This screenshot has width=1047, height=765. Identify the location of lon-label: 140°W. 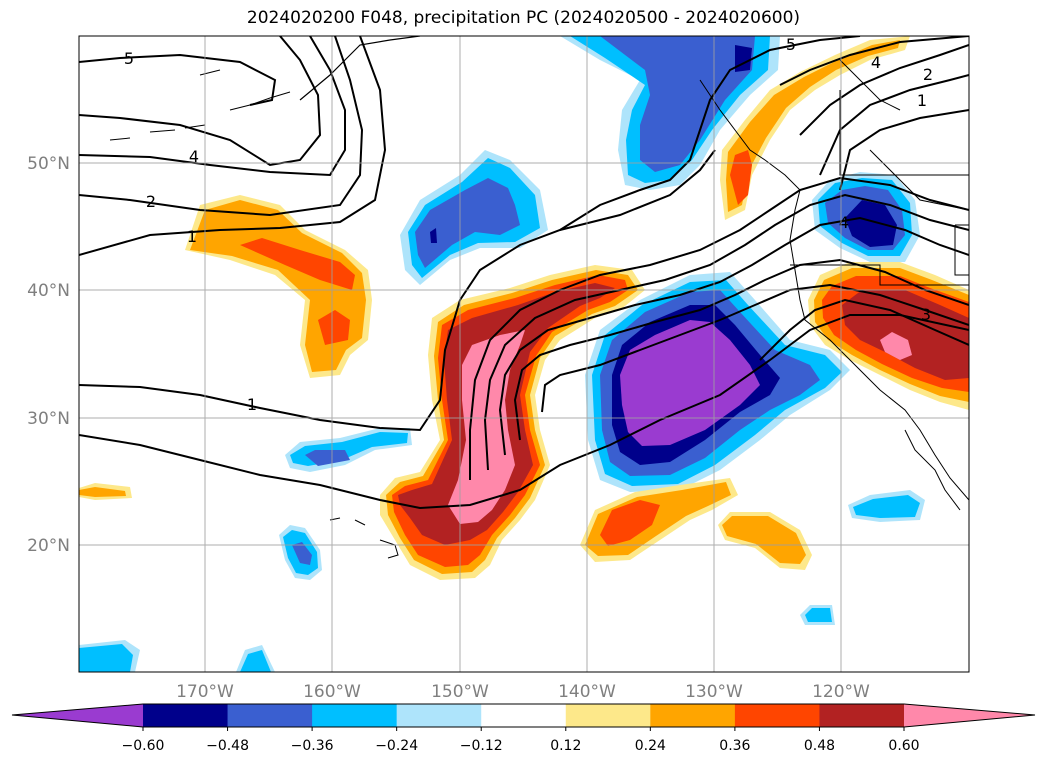
(587, 692).